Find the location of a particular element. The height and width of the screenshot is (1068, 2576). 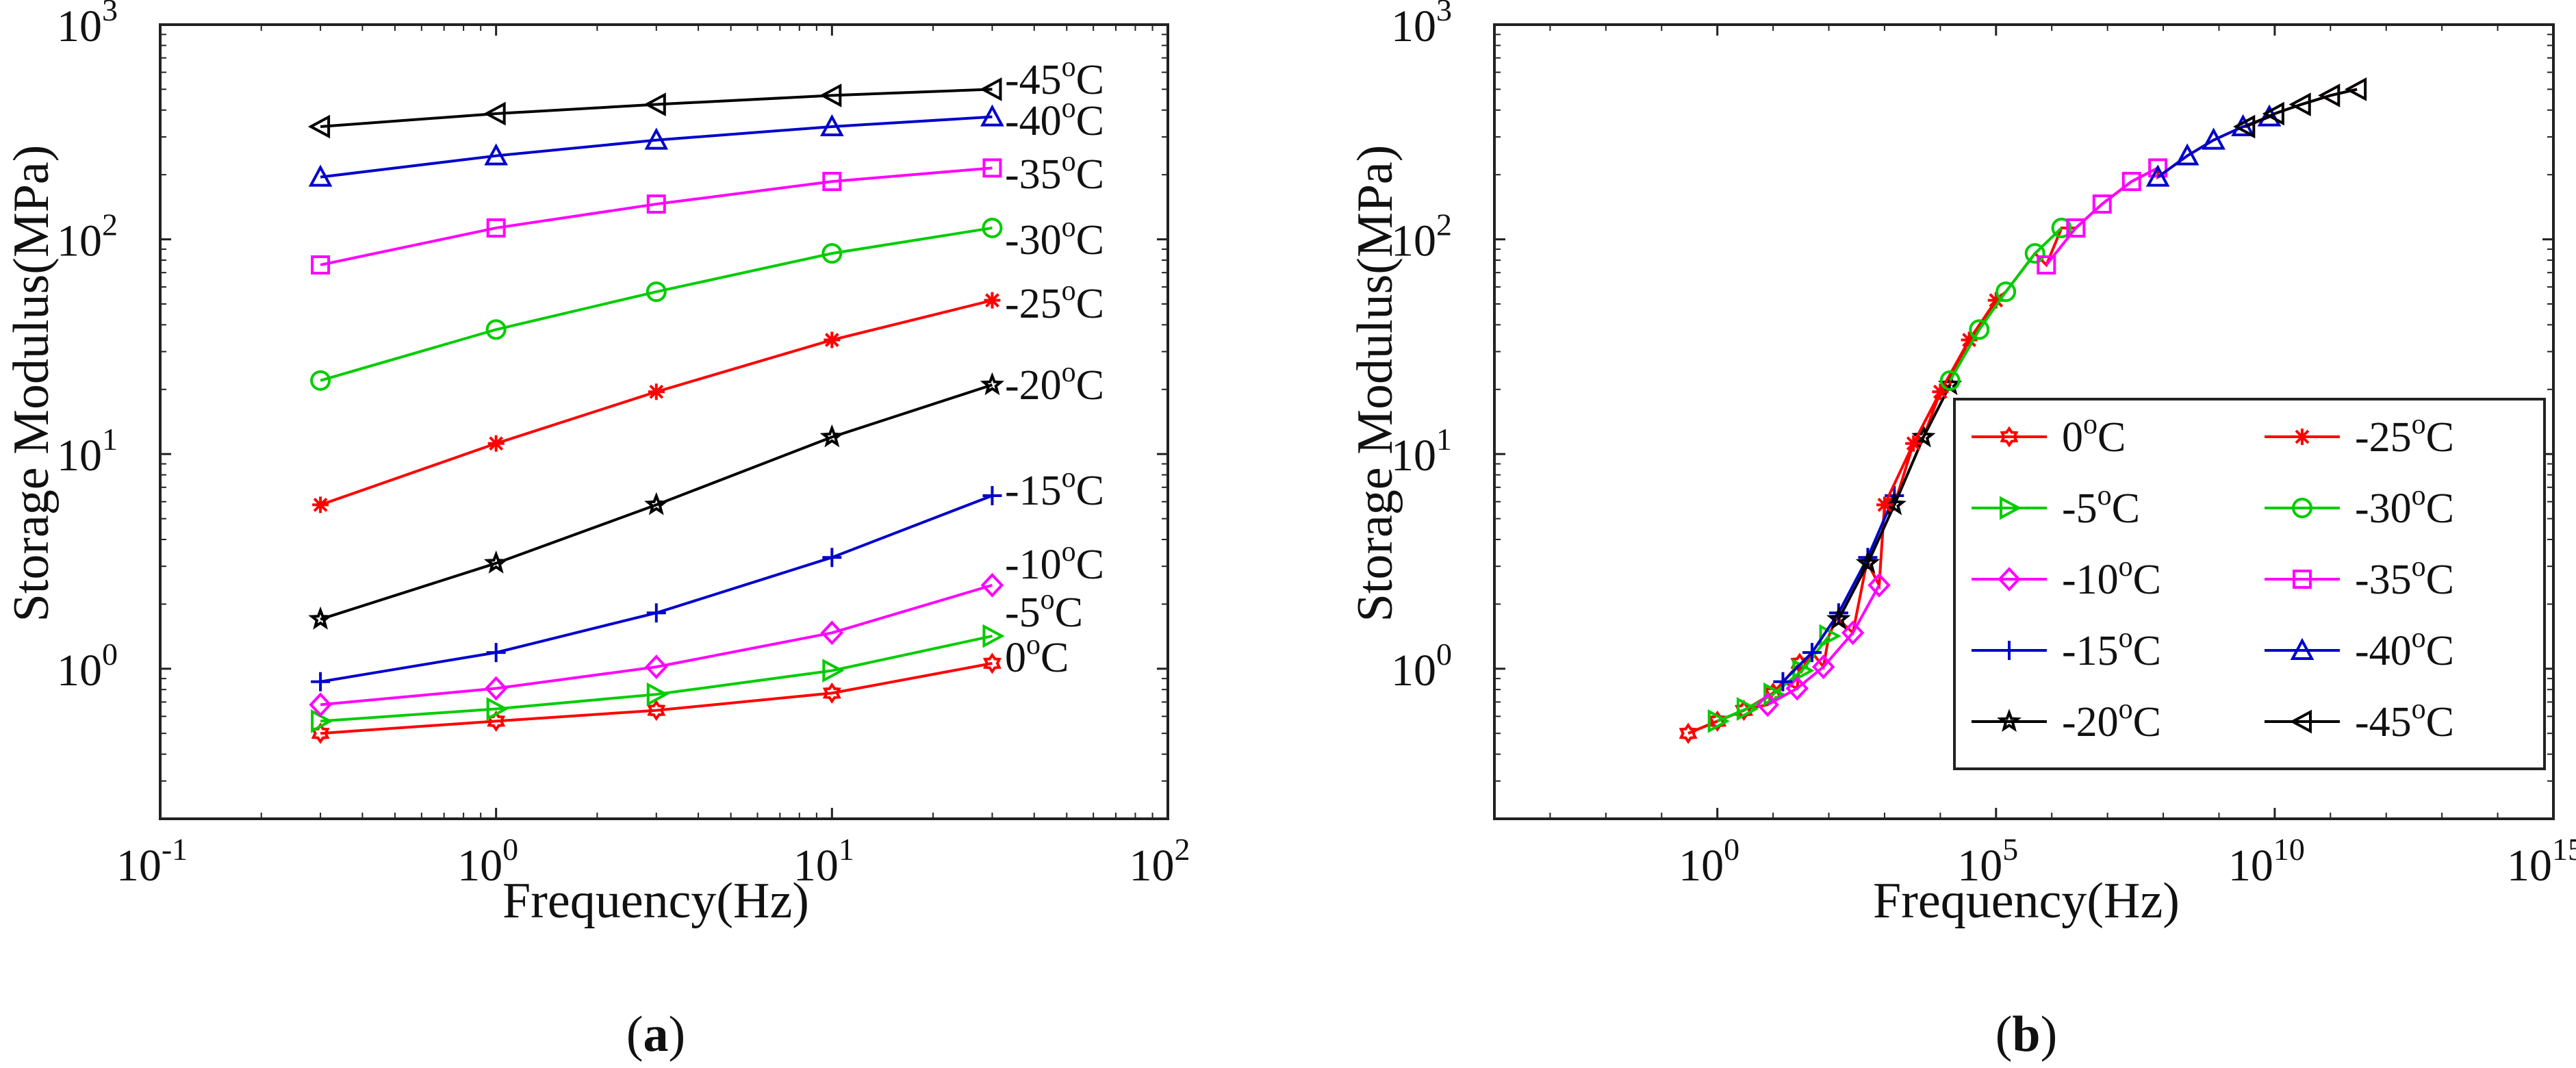

legend-entry--25: -25oC is located at coordinates (2359, 435).